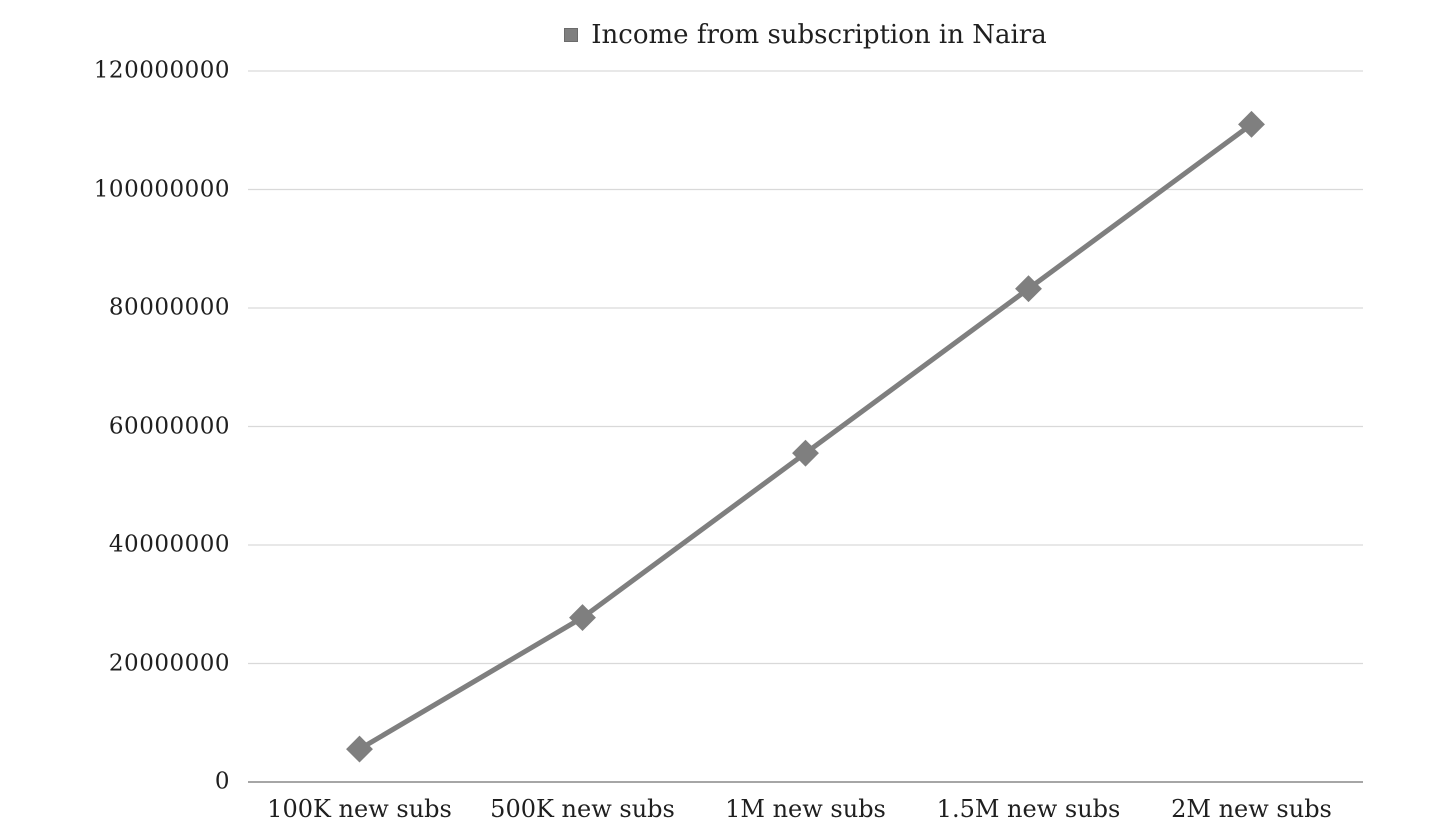 This screenshot has width=1456, height=823. Describe the element at coordinates (819, 35) in the screenshot. I see `legend-label: Income from subscription in Naira` at that location.